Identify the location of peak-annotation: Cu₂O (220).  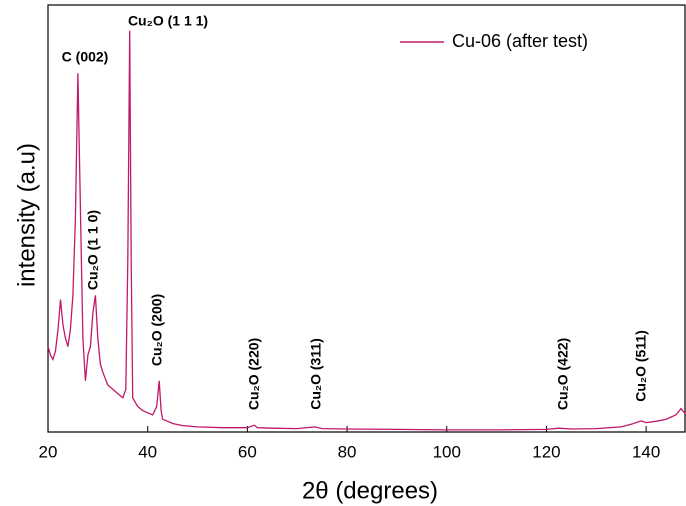
(254, 374).